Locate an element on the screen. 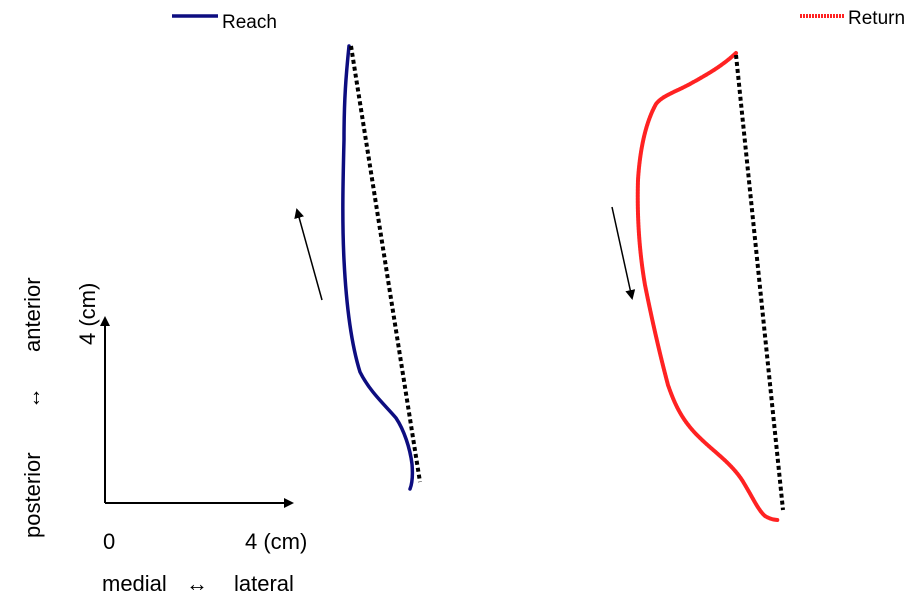 The width and height of the screenshot is (920, 598). y-axis-direction-label: posterior ↔ anterior is located at coordinates (32, 407).